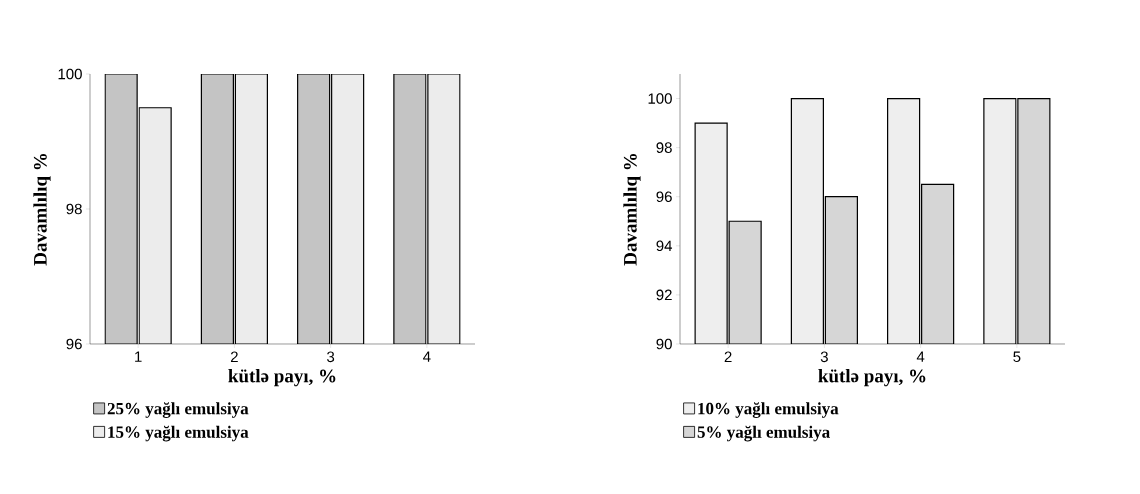  I want to click on x-tick-label: 1, so click(138, 356).